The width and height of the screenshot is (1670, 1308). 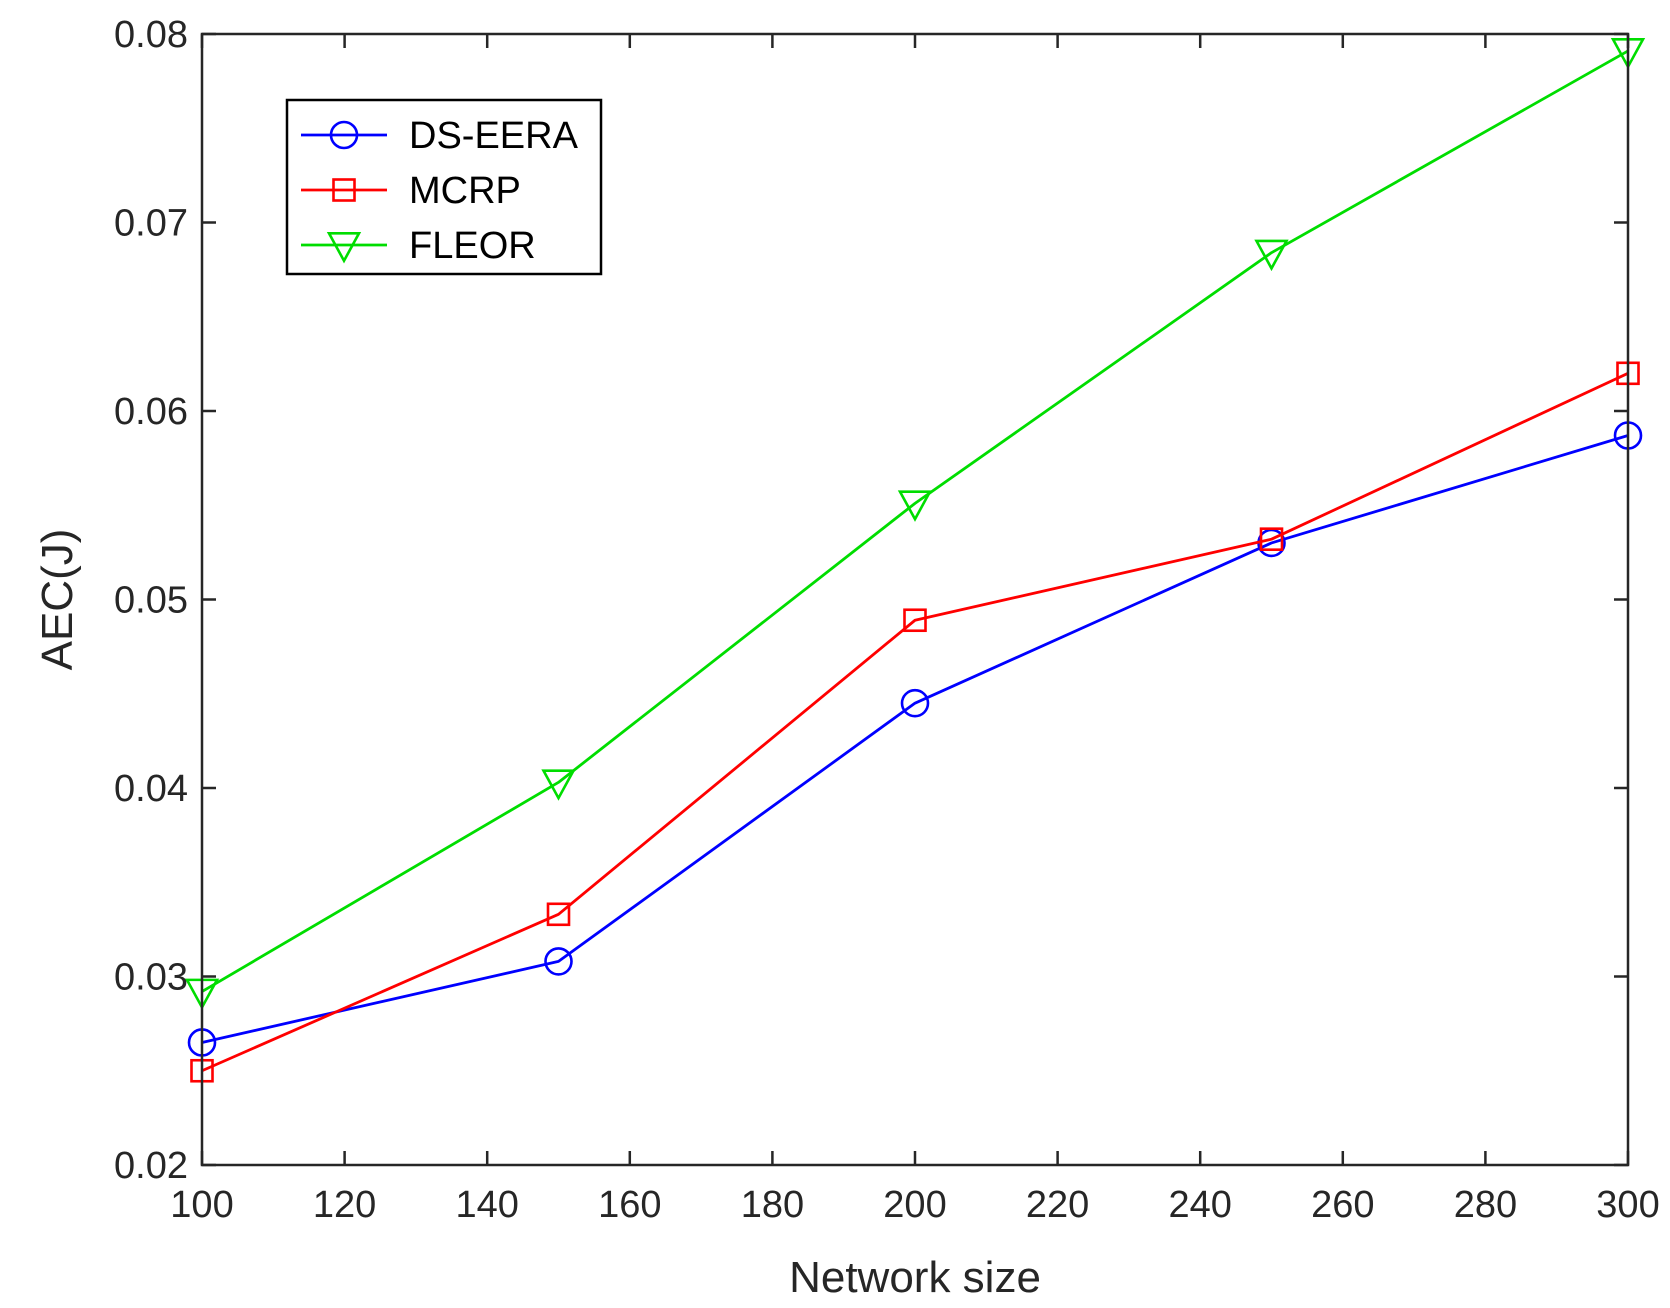 What do you see at coordinates (344, 135) in the screenshot?
I see `legend-marker-circle` at bounding box center [344, 135].